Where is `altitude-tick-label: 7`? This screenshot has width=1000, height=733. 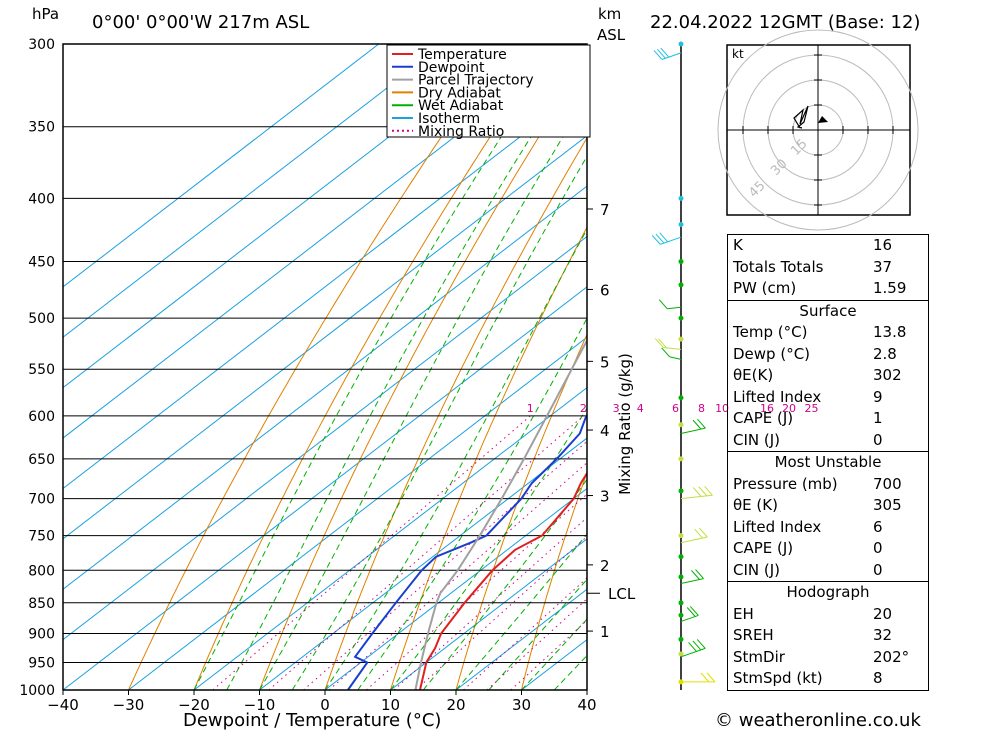 altitude-tick-label: 7 is located at coordinates (605, 210).